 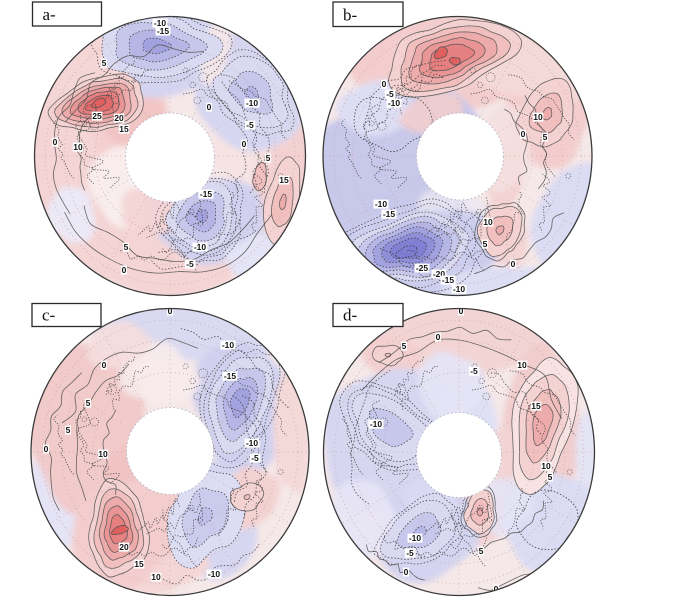 I want to click on svg-text: d-, so click(x=350, y=315).